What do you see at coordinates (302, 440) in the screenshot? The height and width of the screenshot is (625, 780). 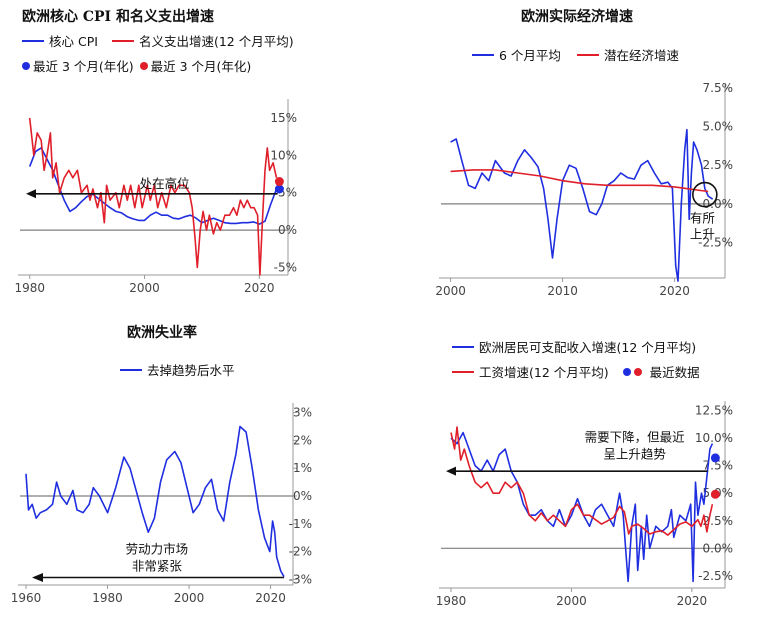 I see `chart3-ytick-label: 2%` at bounding box center [302, 440].